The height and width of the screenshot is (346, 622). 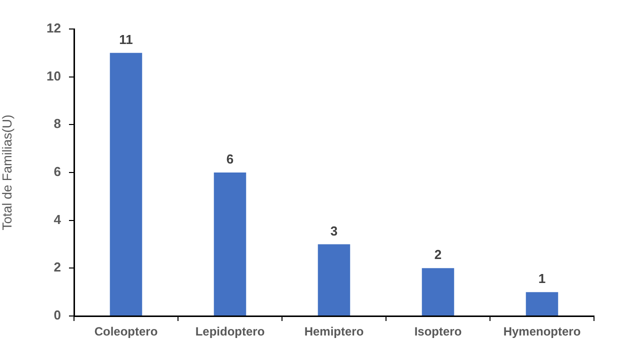 I want to click on data-label: 3, so click(x=334, y=230).